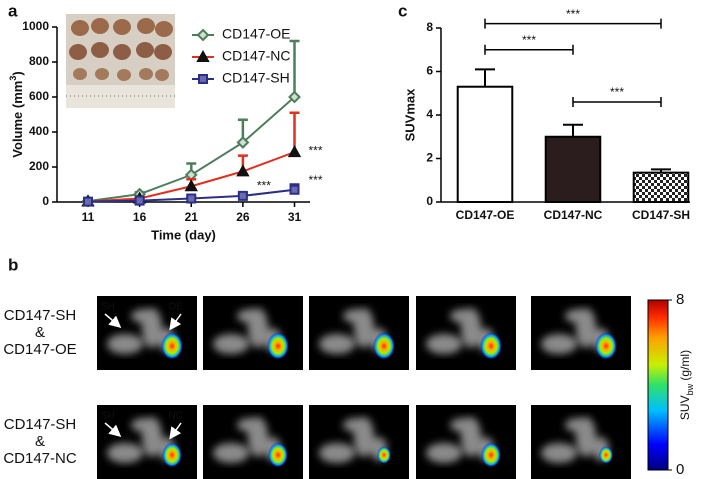 The width and height of the screenshot is (708, 479). What do you see at coordinates (485, 144) in the screenshot?
I see `bar` at bounding box center [485, 144].